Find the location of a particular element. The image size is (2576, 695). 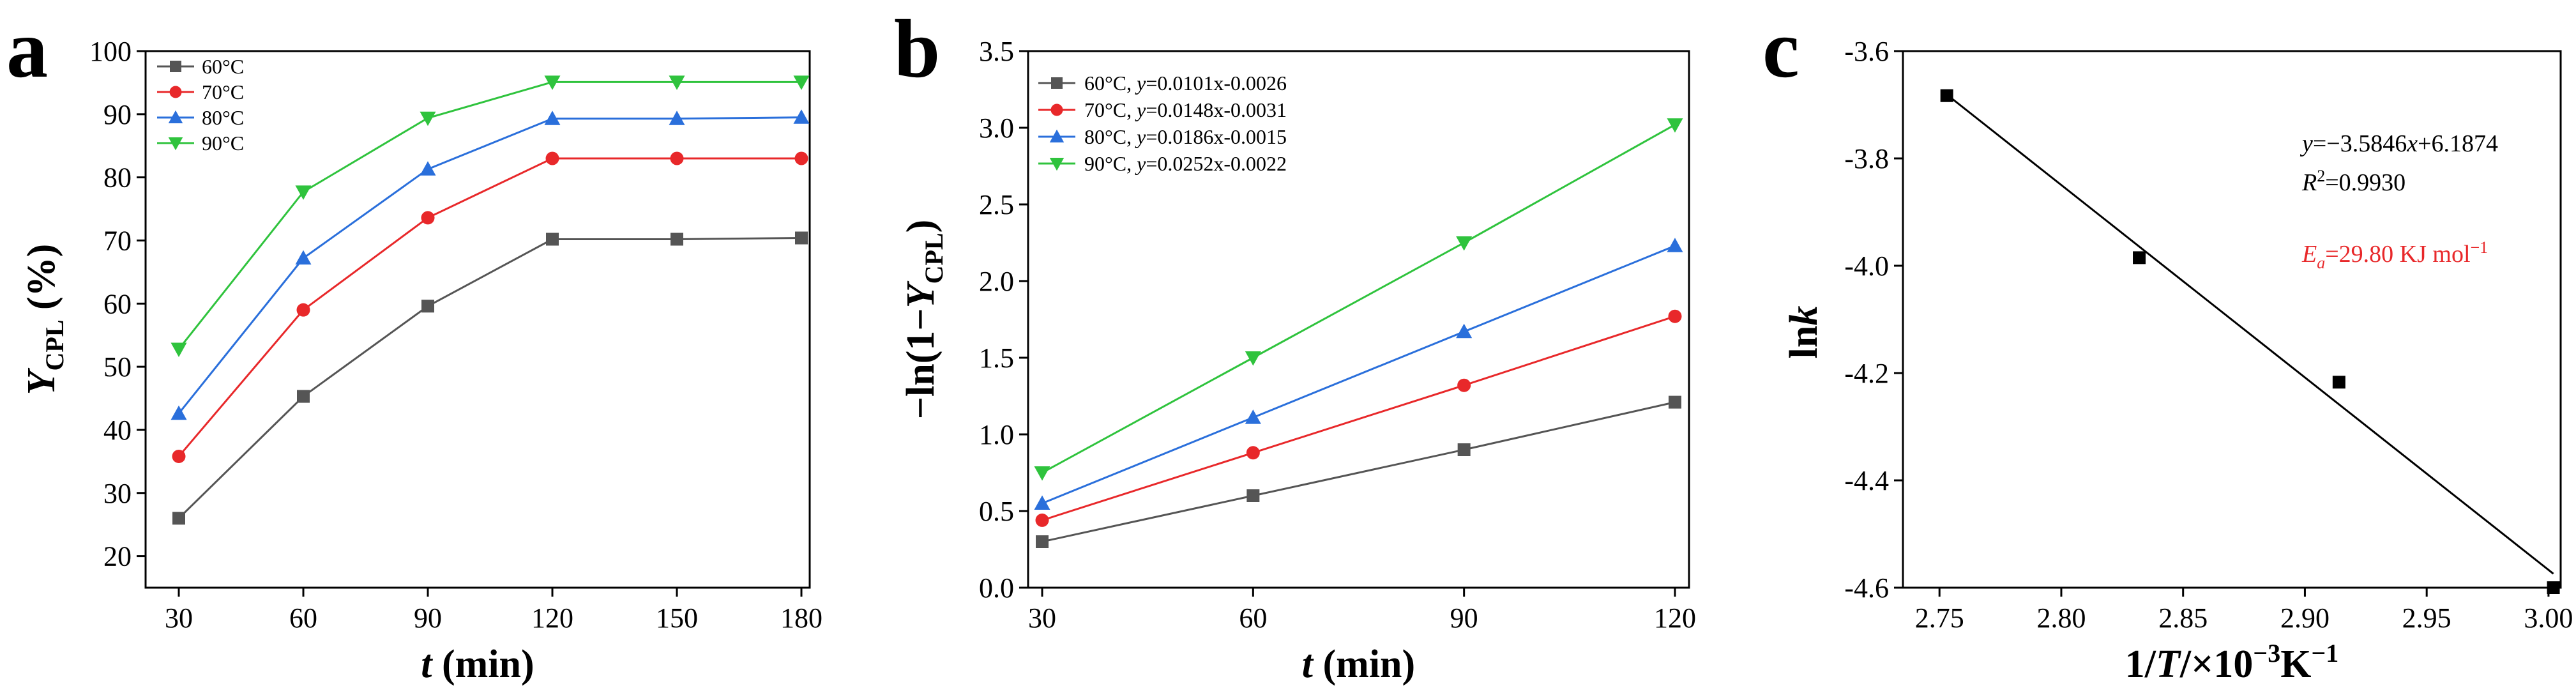

legend: 60°C70°C 80°C 90°C is located at coordinates (201, 105).